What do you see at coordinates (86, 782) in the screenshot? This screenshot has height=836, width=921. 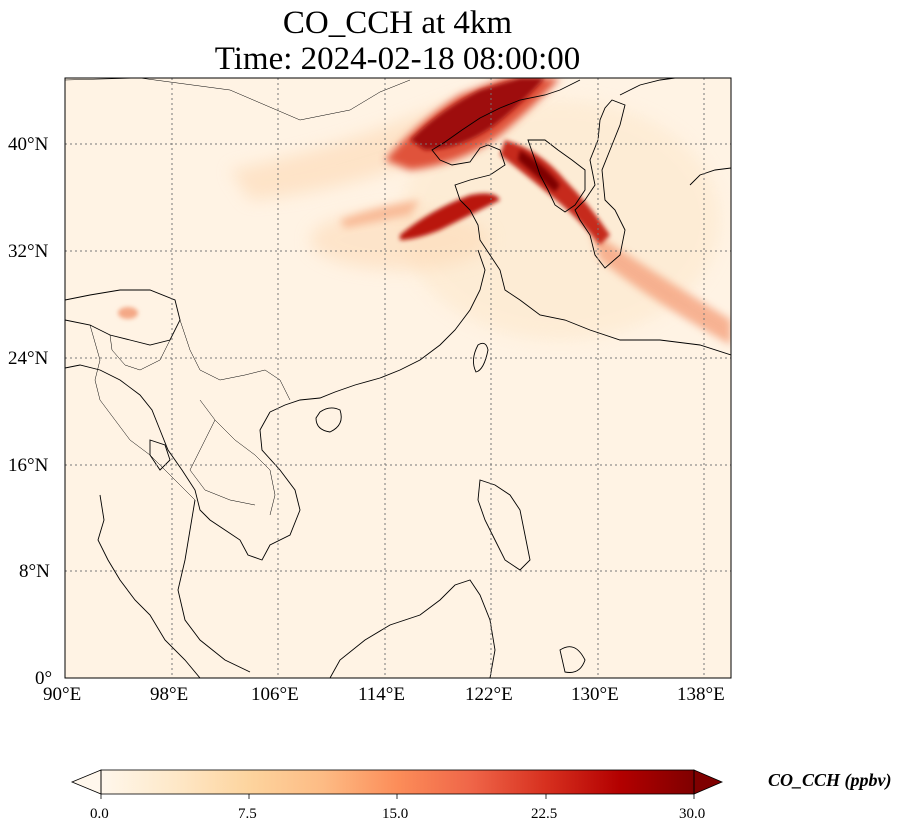 I see `colorbar-extend-low` at bounding box center [86, 782].